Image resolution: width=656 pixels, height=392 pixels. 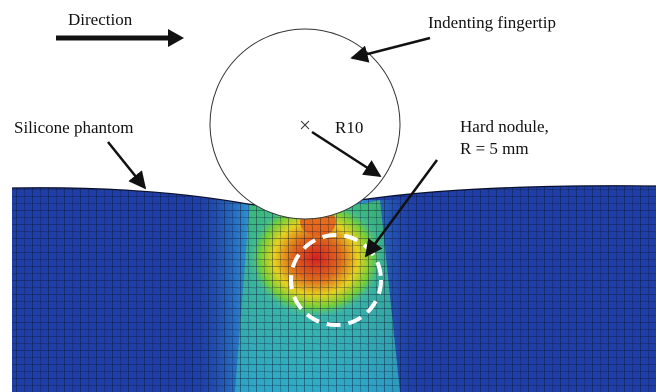 I want to click on nodule-leader-arrow, so click(x=401, y=208).